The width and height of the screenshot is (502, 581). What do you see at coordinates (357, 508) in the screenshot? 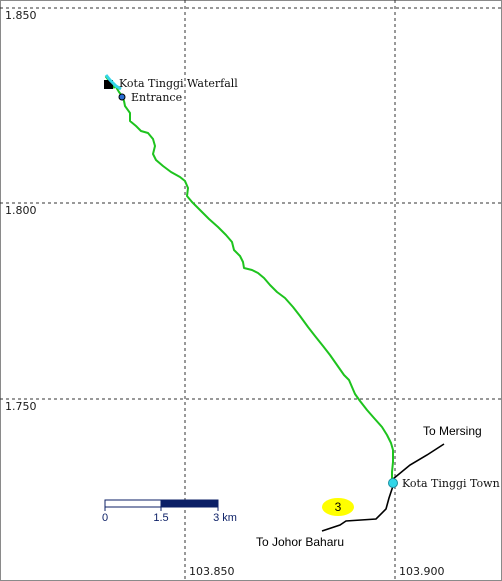
I see `road-to-johor-baharu` at bounding box center [357, 508].